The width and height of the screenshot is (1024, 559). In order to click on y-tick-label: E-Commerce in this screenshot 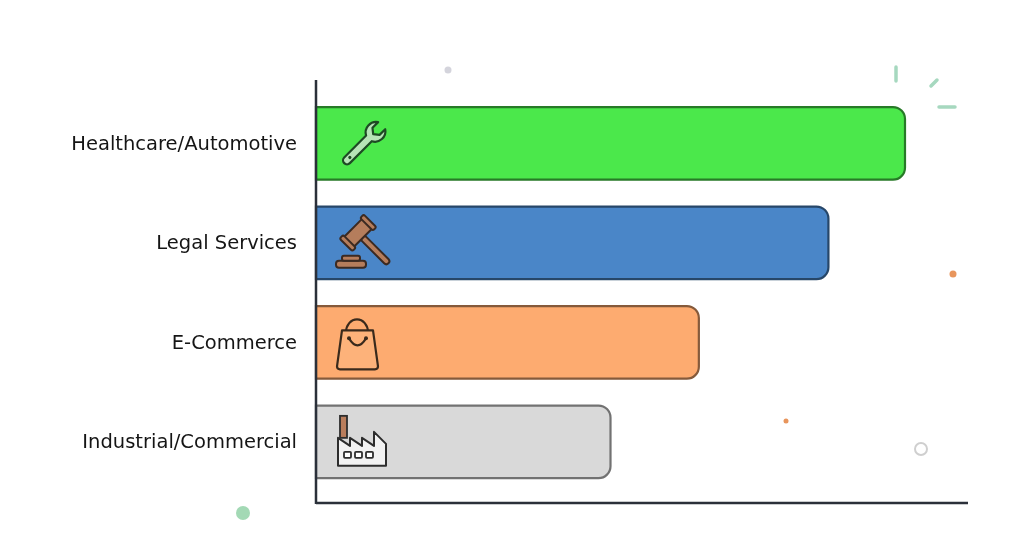, I will do `click(234, 342)`.